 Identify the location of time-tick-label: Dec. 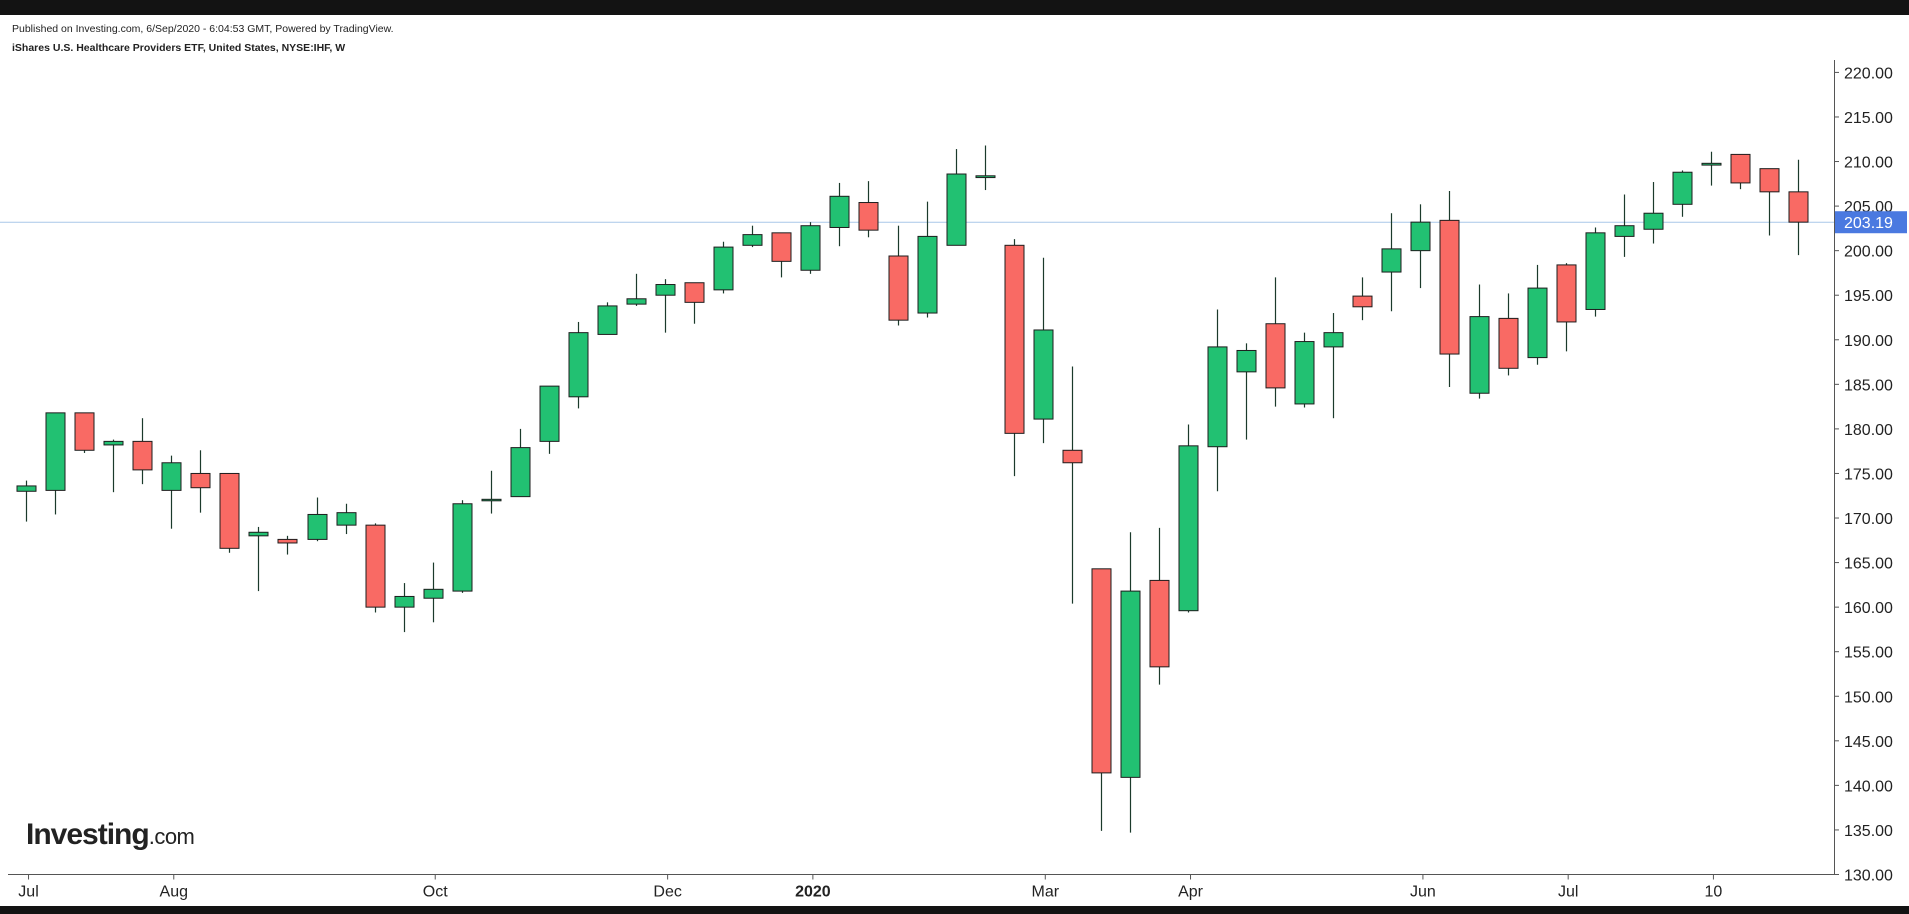
(667, 892).